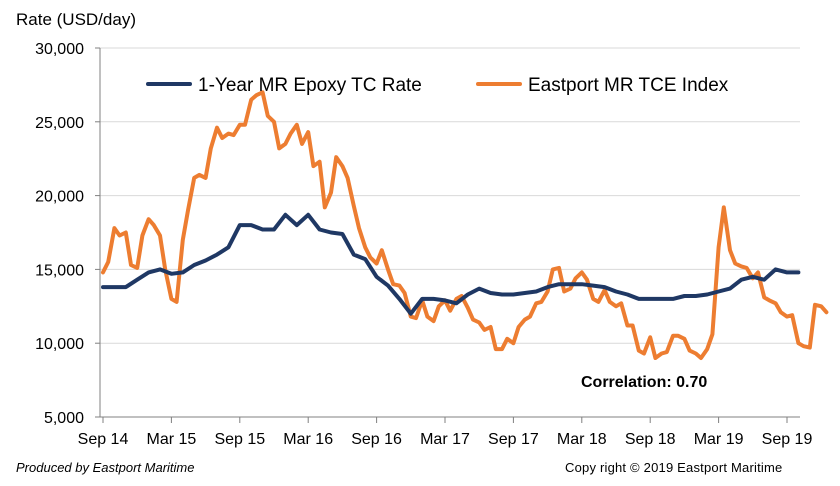 The height and width of the screenshot is (486, 840). I want to click on x-tick-label: Mar 17, so click(445, 439).